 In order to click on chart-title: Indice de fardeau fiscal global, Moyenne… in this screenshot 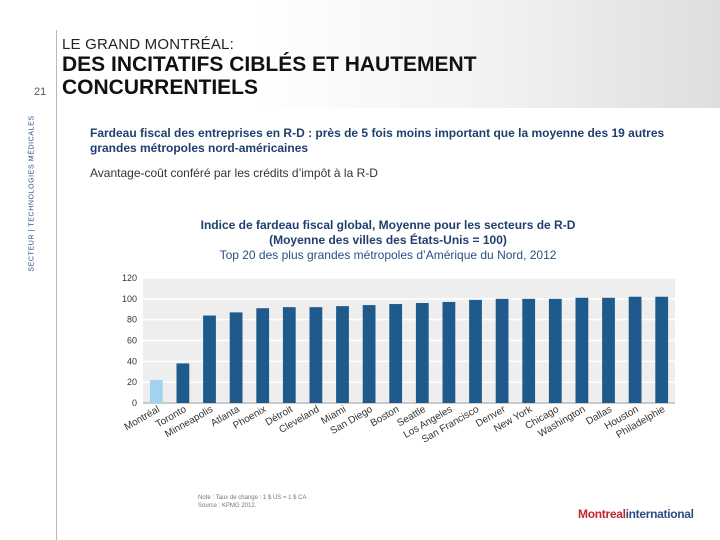, I will do `click(388, 240)`.